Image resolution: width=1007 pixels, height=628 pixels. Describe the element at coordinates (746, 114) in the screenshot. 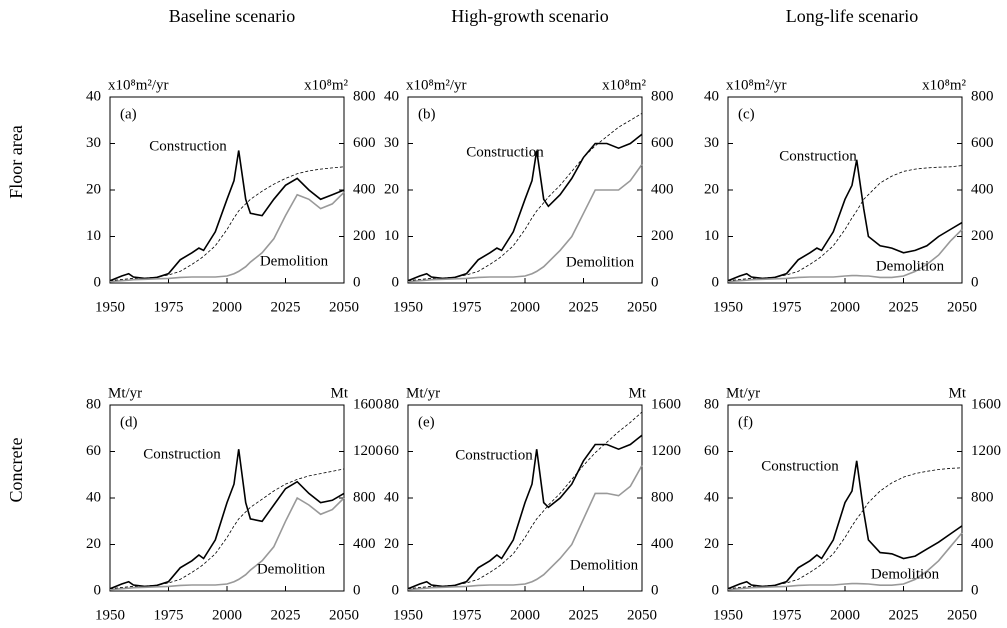

I see `panel-label: (c)` at that location.